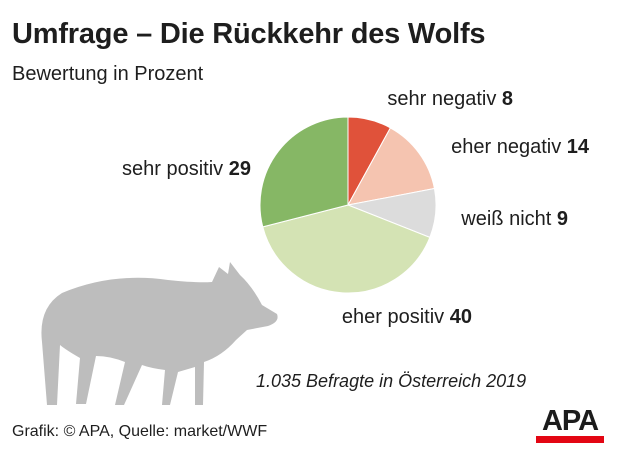  What do you see at coordinates (249, 34) in the screenshot?
I see `chart-title: Umfrage – Die Rückkehr des Wolfs` at bounding box center [249, 34].